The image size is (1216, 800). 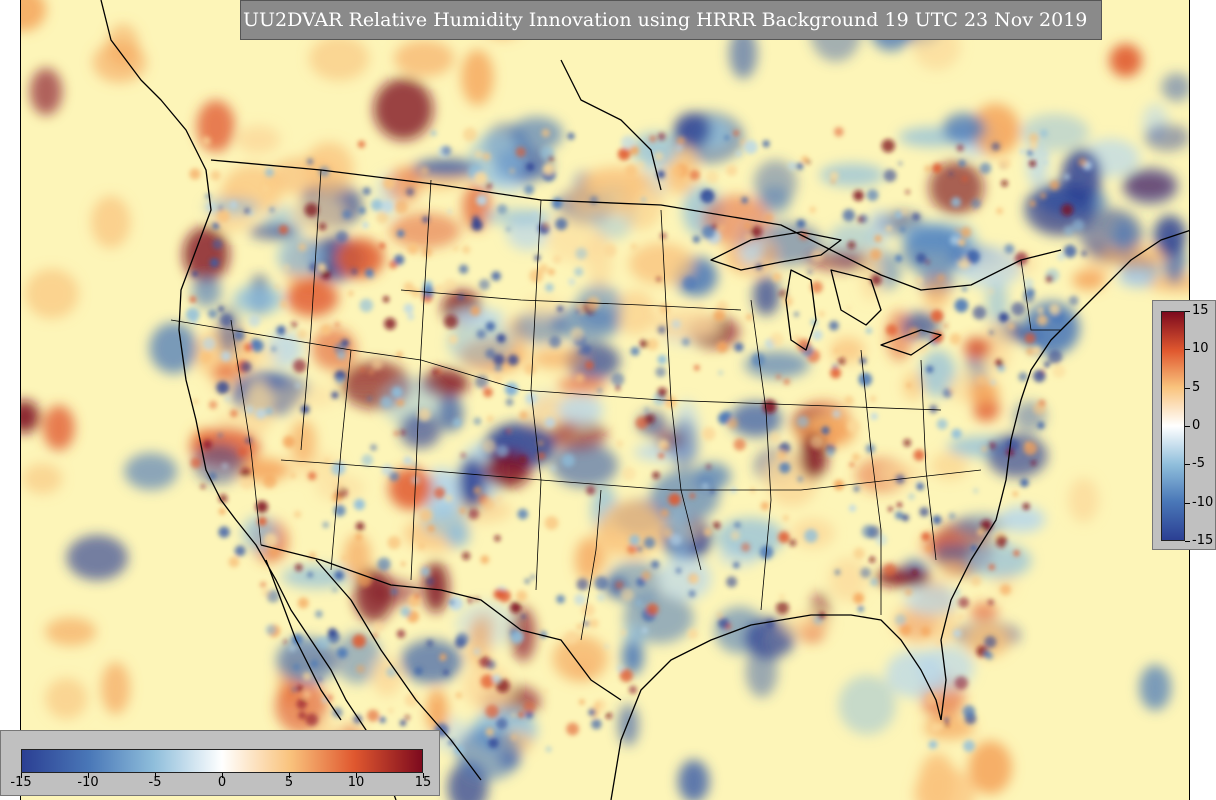 I want to click on colorbar-tick-label: -10, so click(x=88, y=782).